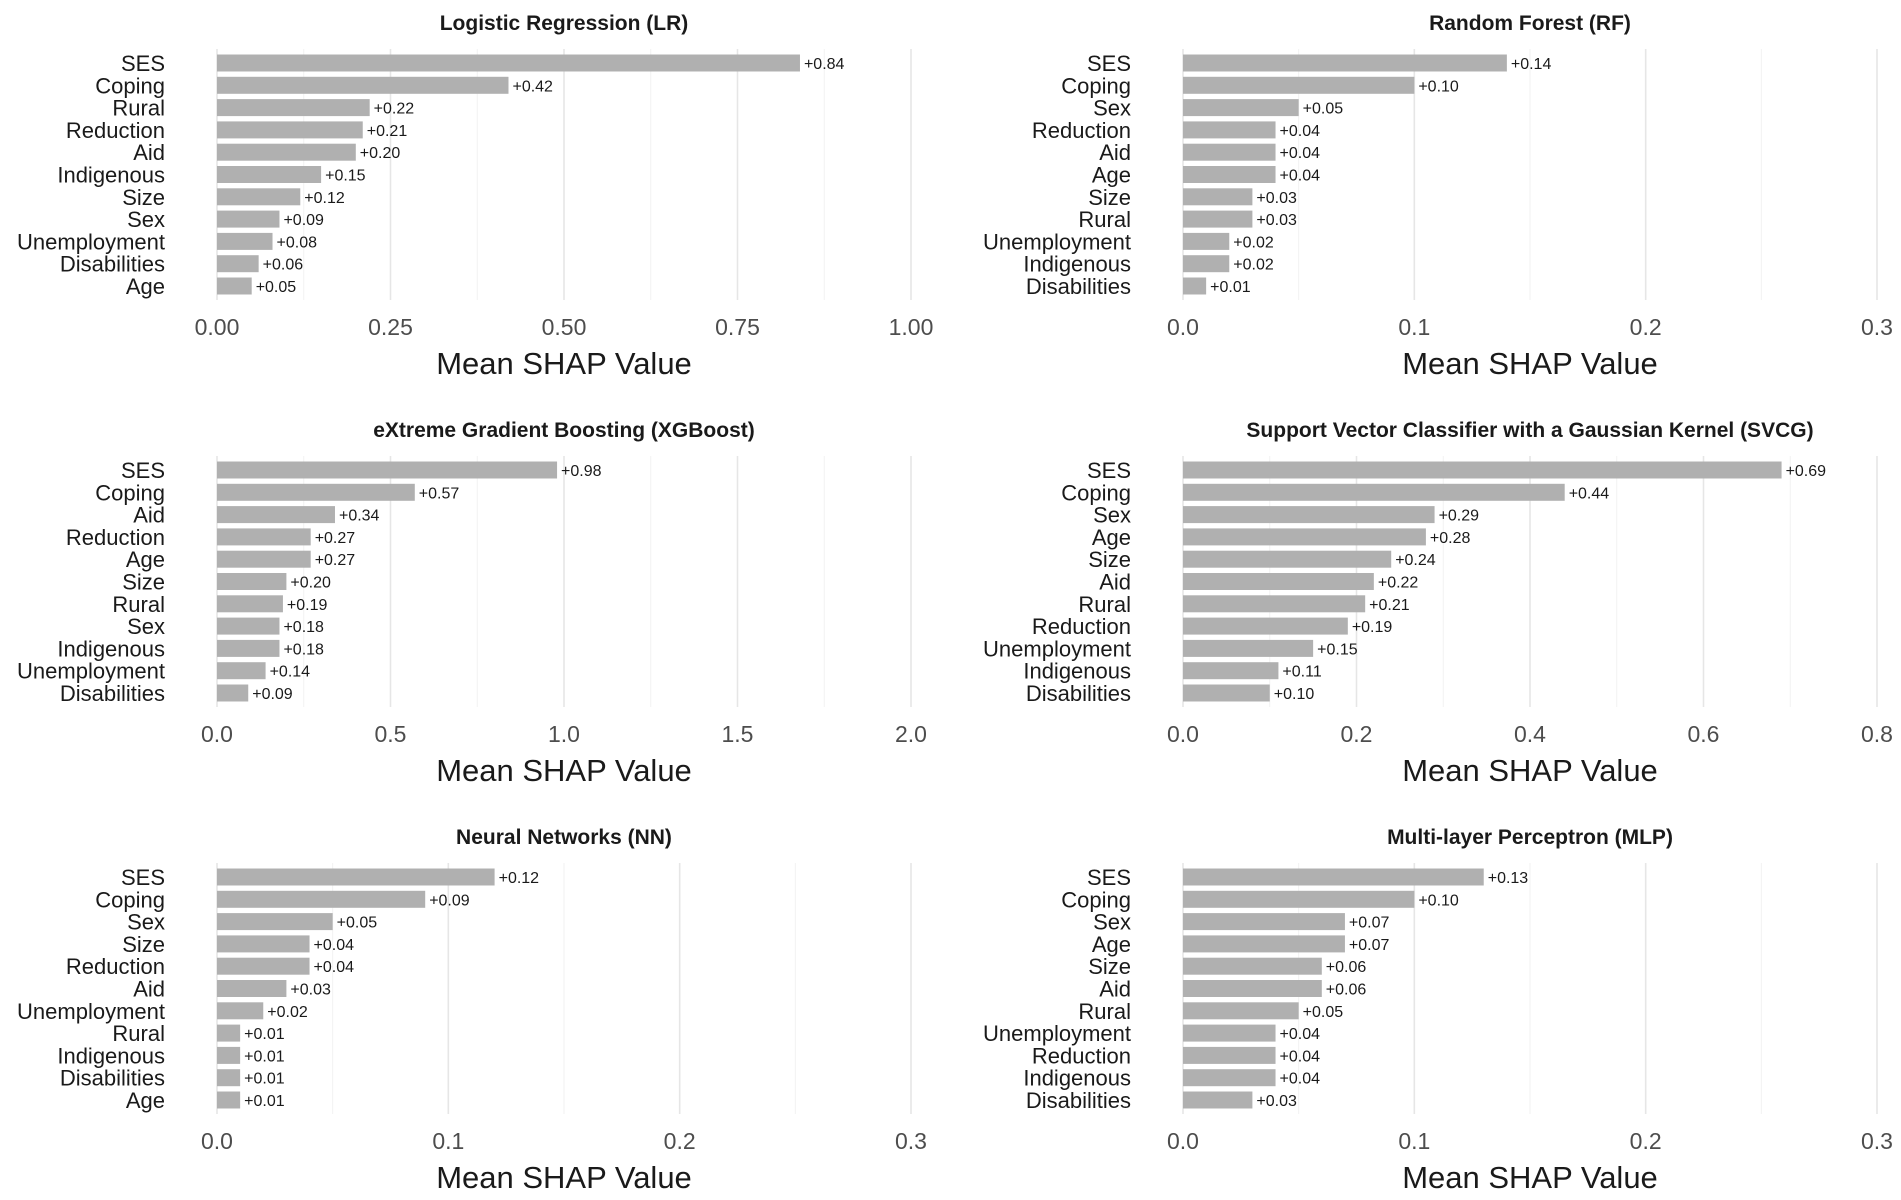 This screenshot has height=1200, width=1901. What do you see at coordinates (363, 85) in the screenshot?
I see `bar-coping` at bounding box center [363, 85].